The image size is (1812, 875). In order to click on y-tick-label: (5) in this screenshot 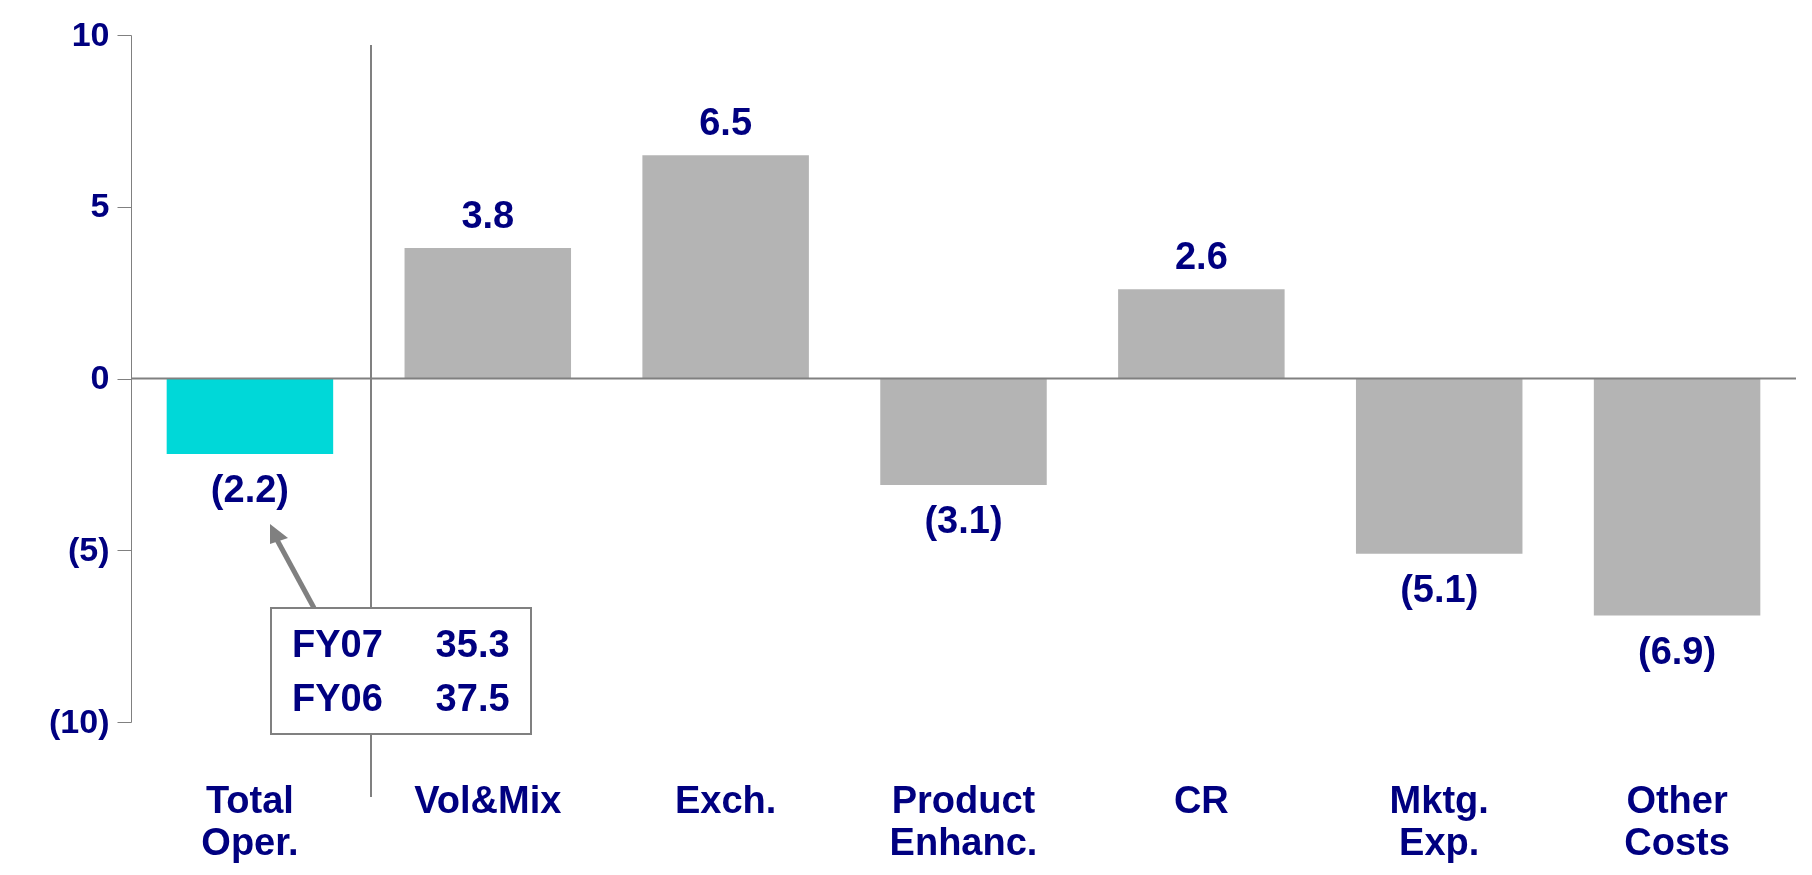, I will do `click(88, 548)`.